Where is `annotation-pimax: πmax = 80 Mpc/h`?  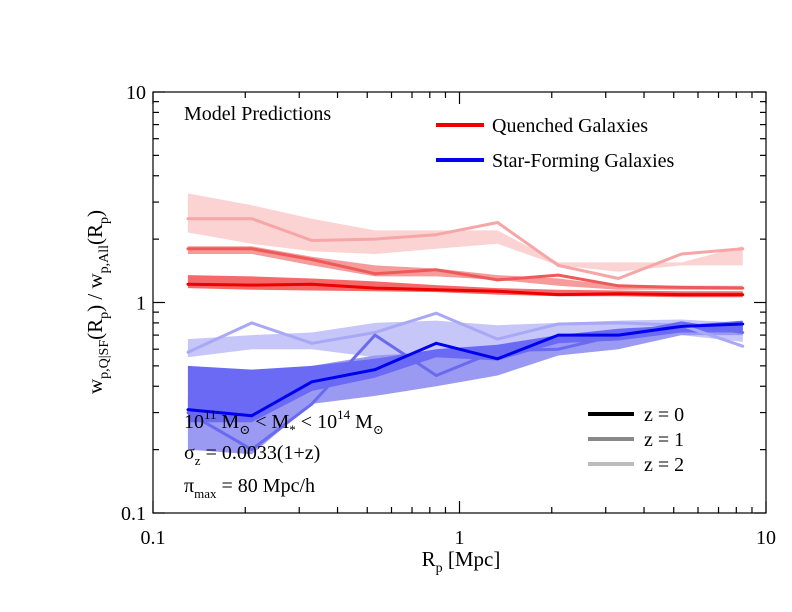
annotation-pimax: πmax = 80 Mpc/h is located at coordinates (249, 488).